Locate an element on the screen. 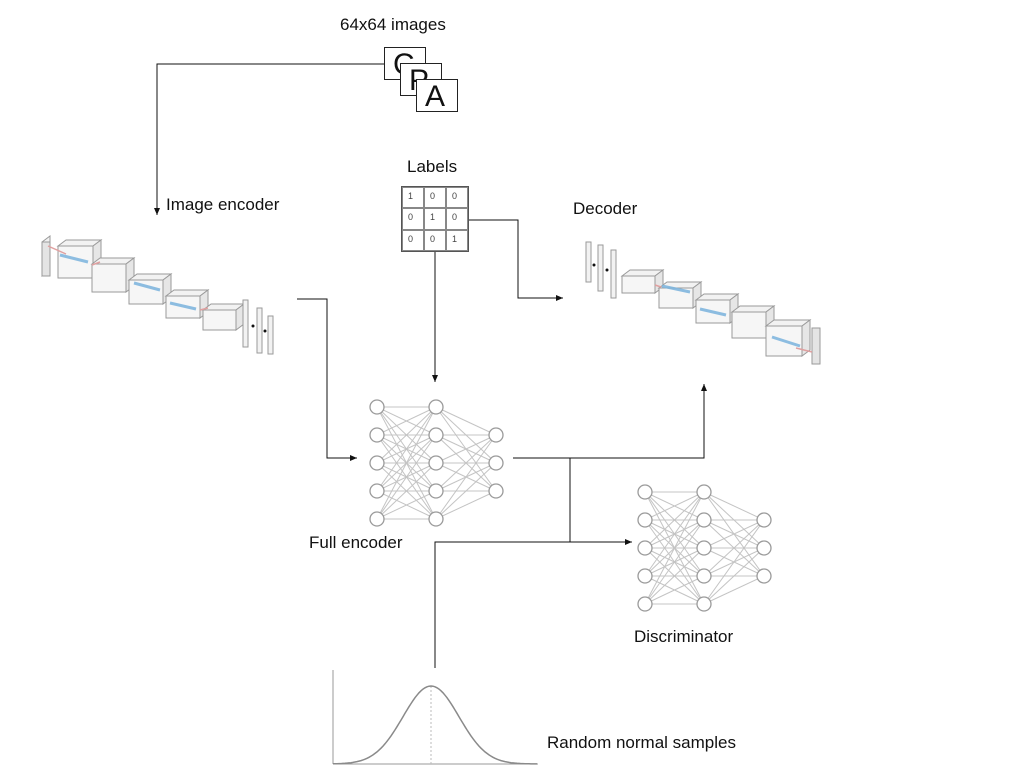 The image size is (1024, 768). discriminator-network is located at coordinates (704, 548).